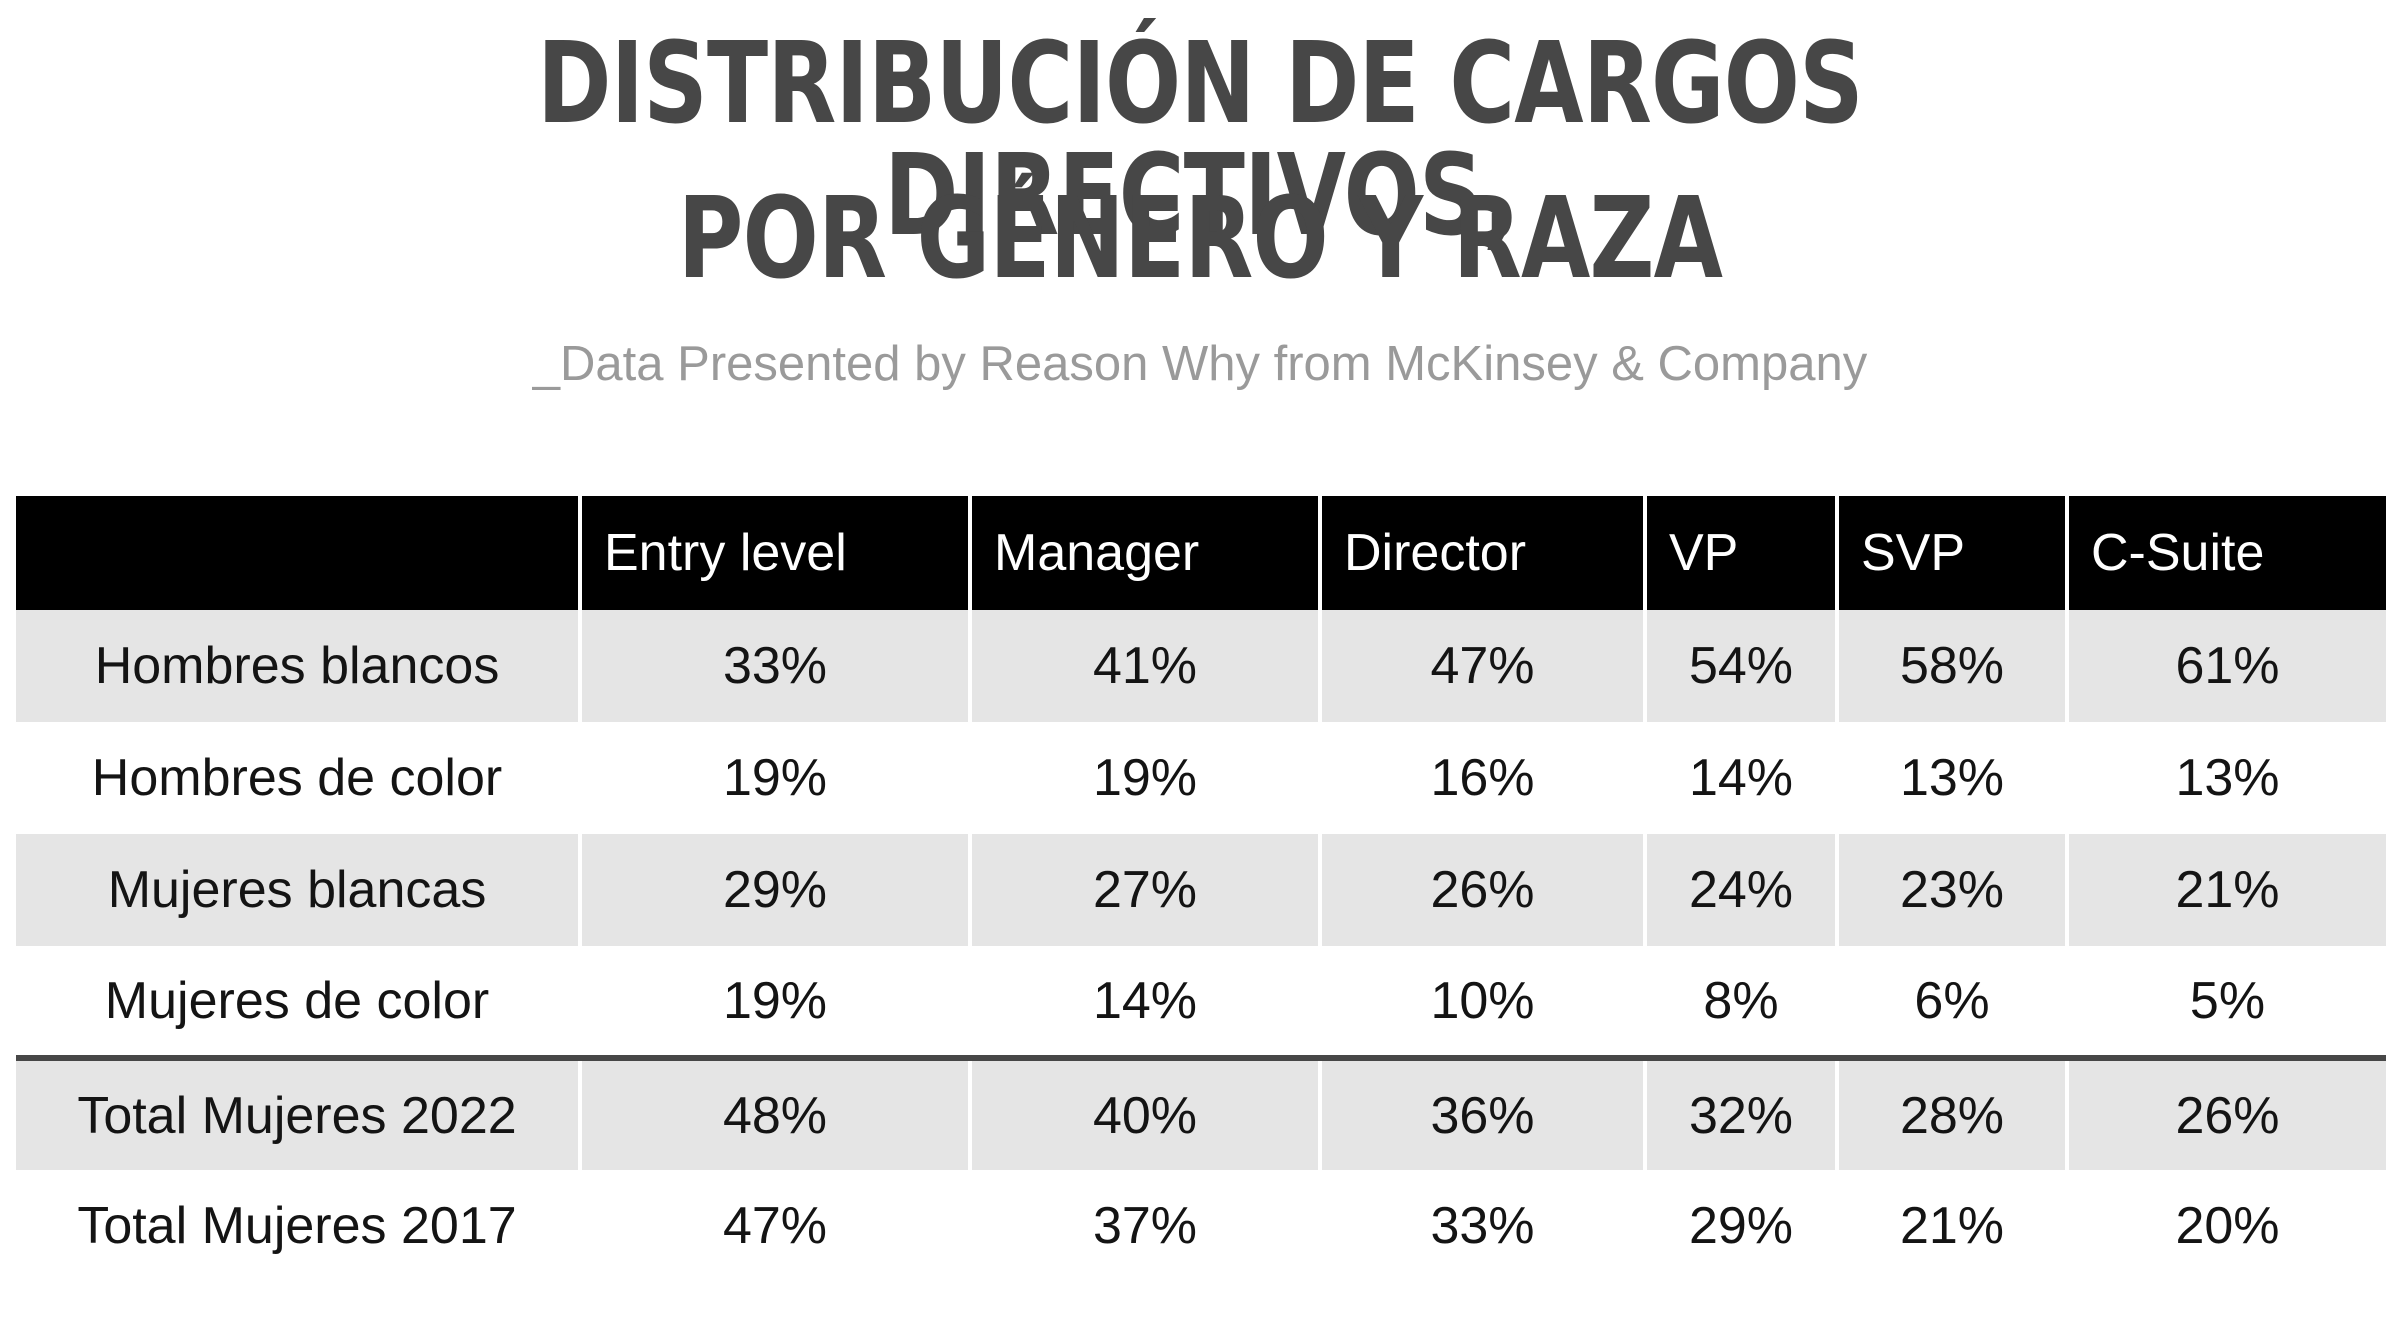 The width and height of the screenshot is (2400, 1332). Describe the element at coordinates (1953, 1112) in the screenshot. I see `table-cell: 28%` at that location.